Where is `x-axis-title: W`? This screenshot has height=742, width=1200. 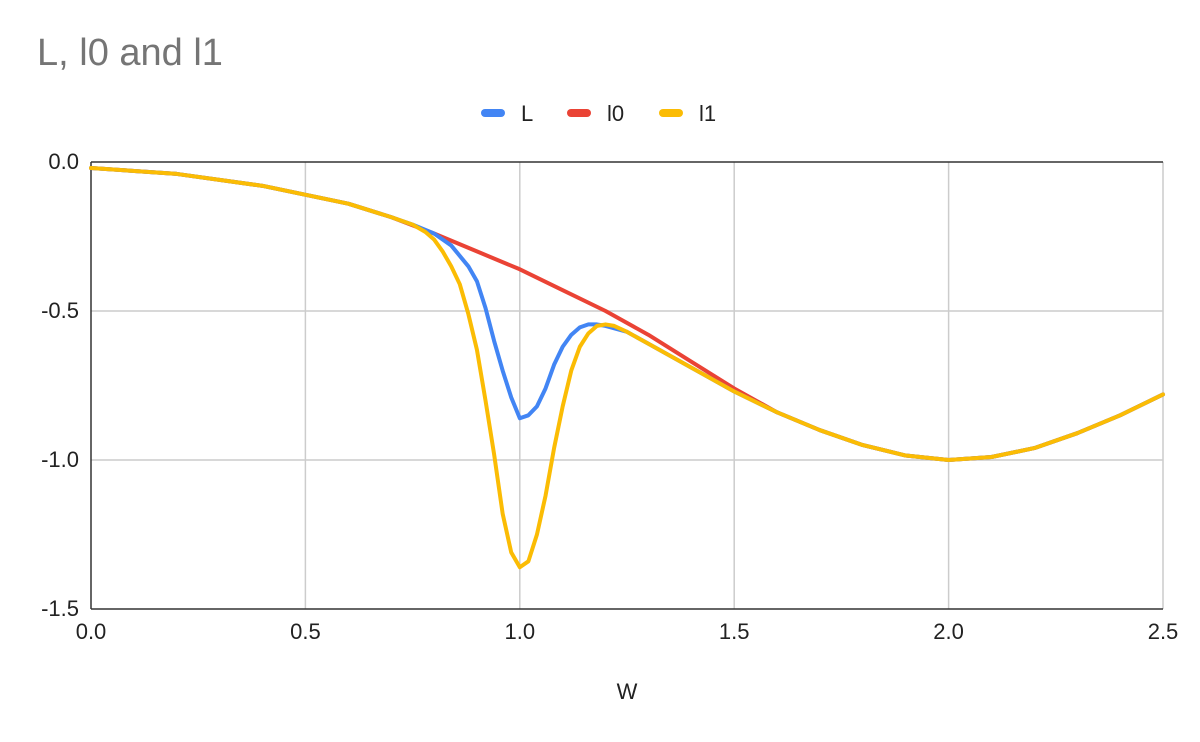
x-axis-title: W is located at coordinates (627, 691).